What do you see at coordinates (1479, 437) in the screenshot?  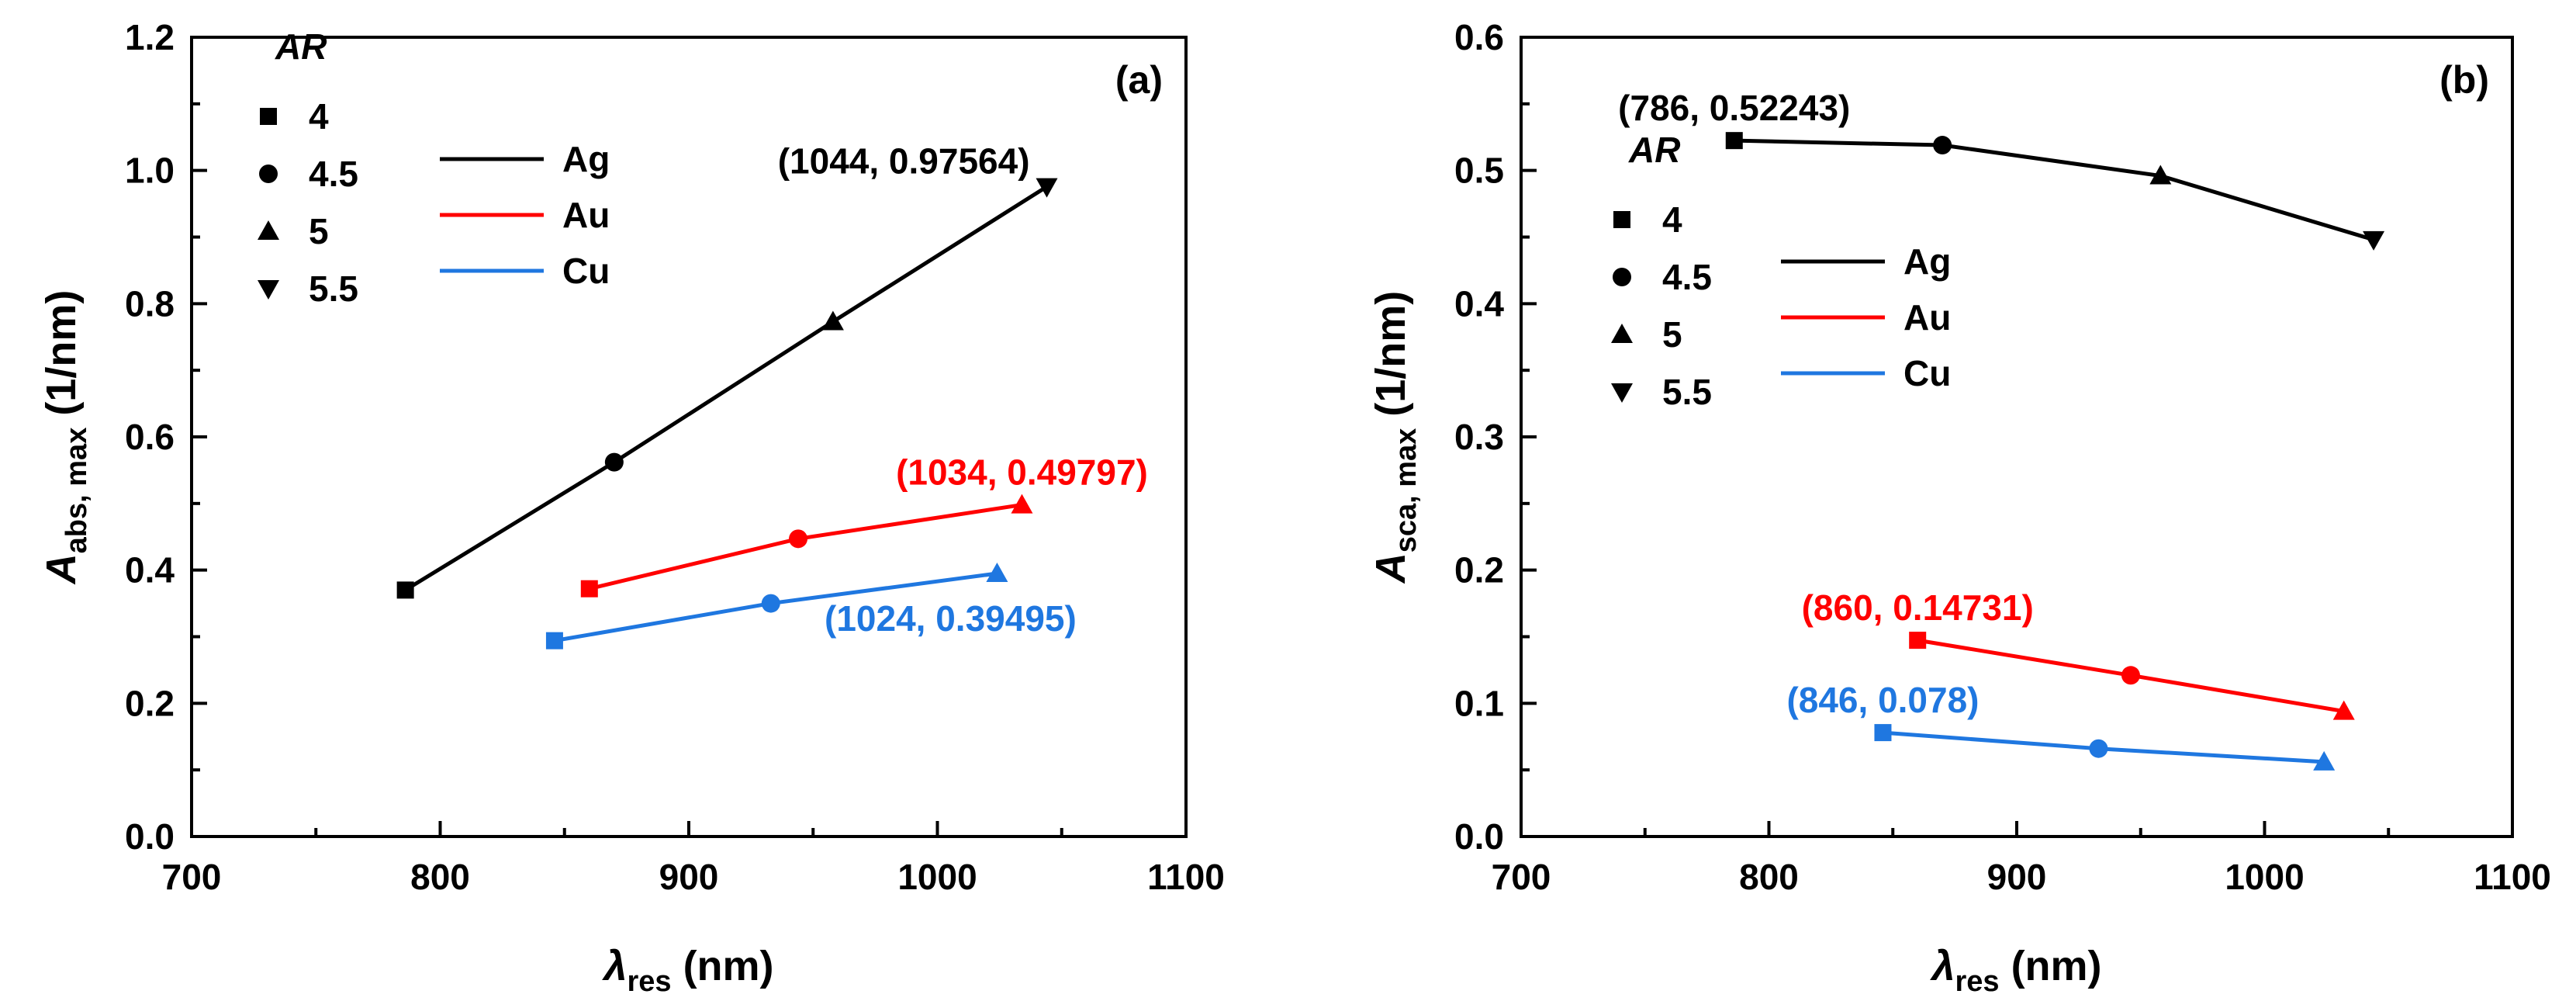 I see `y-tick-label: 0.3` at bounding box center [1479, 437].